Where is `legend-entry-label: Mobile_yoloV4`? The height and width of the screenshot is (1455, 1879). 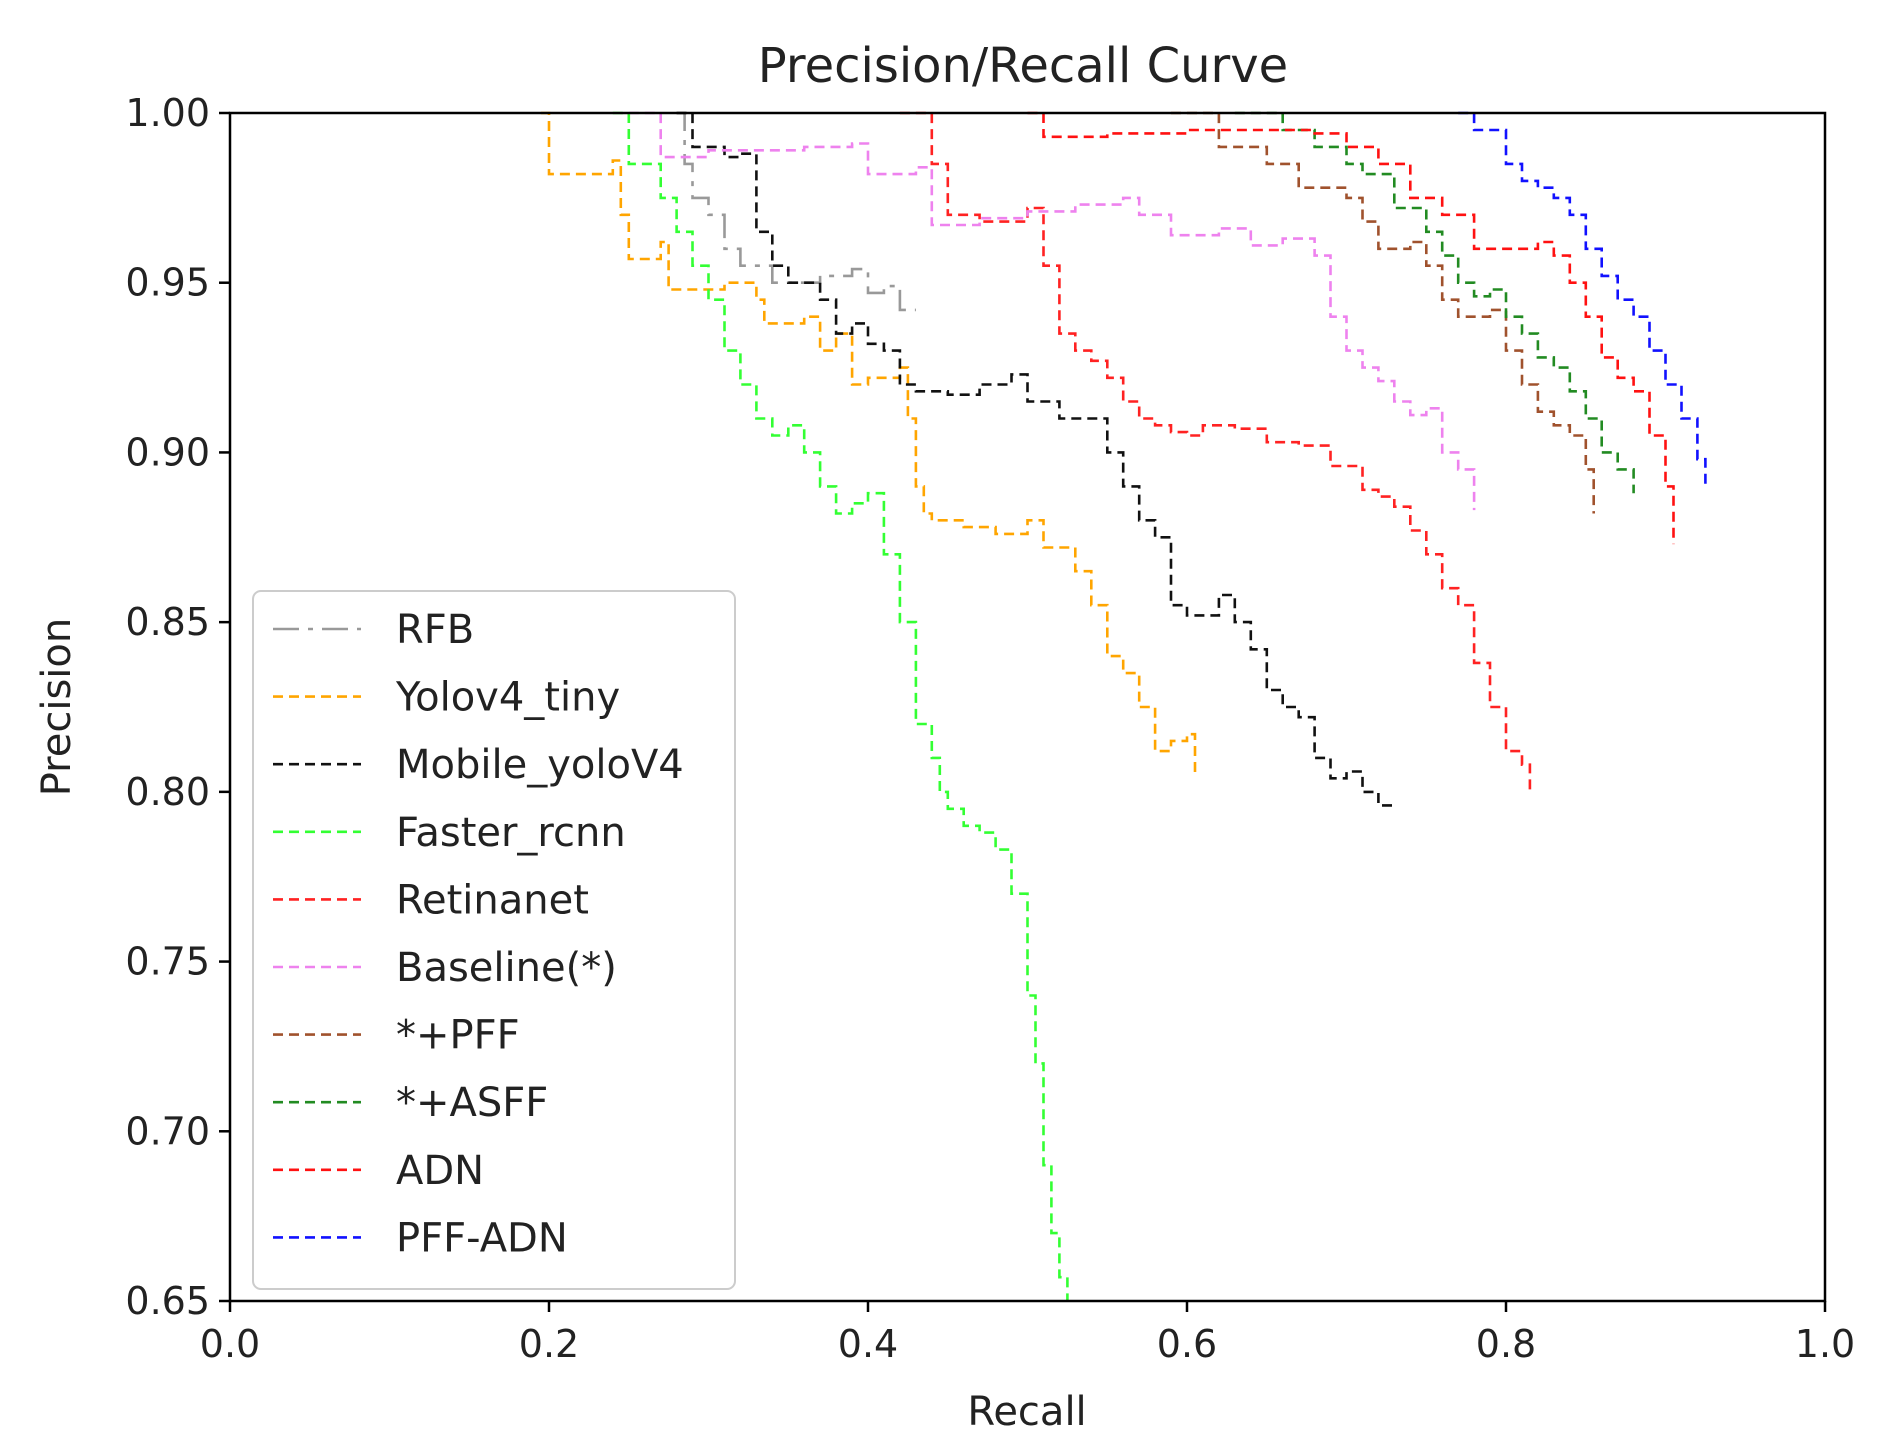 legend-entry-label: Mobile_yoloV4 is located at coordinates (540, 765).